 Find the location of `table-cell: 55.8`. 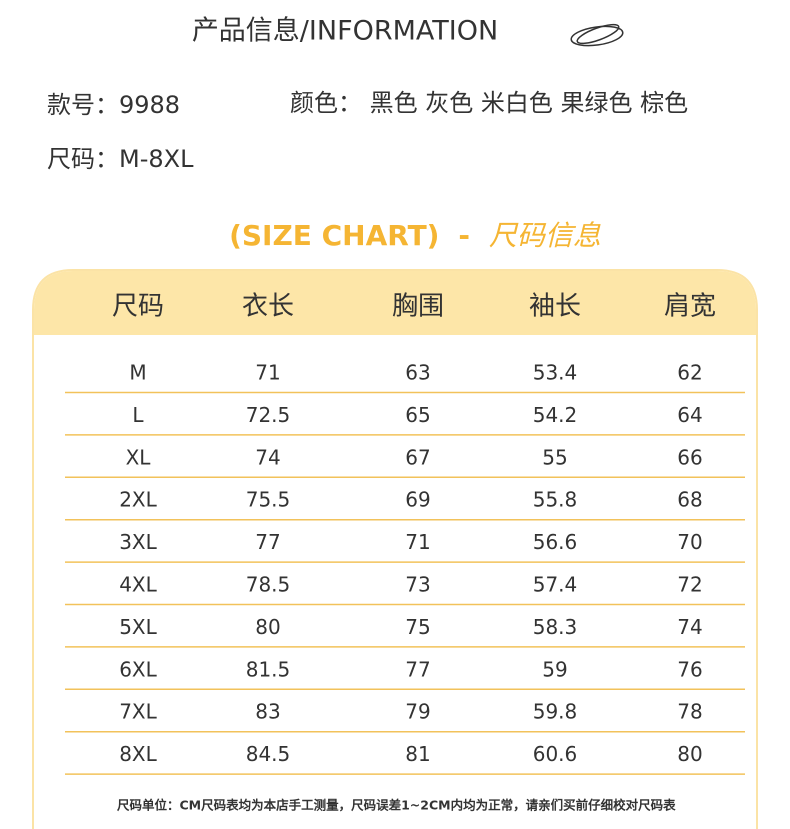

table-cell: 55.8 is located at coordinates (555, 500).